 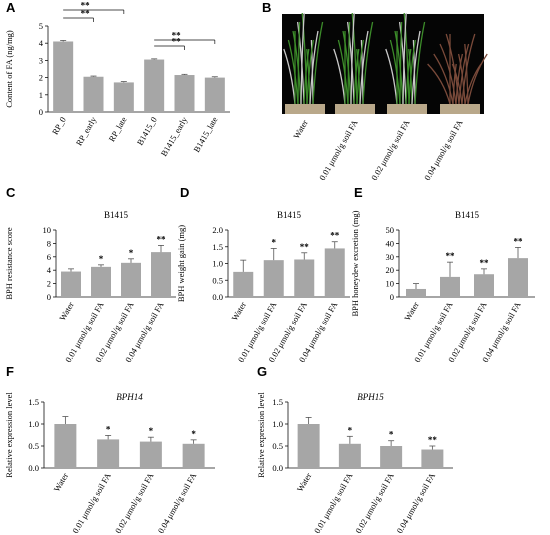 What do you see at coordinates (205, 134) in the screenshot?
I see `x-category-label: B1415_late` at bounding box center [205, 134].